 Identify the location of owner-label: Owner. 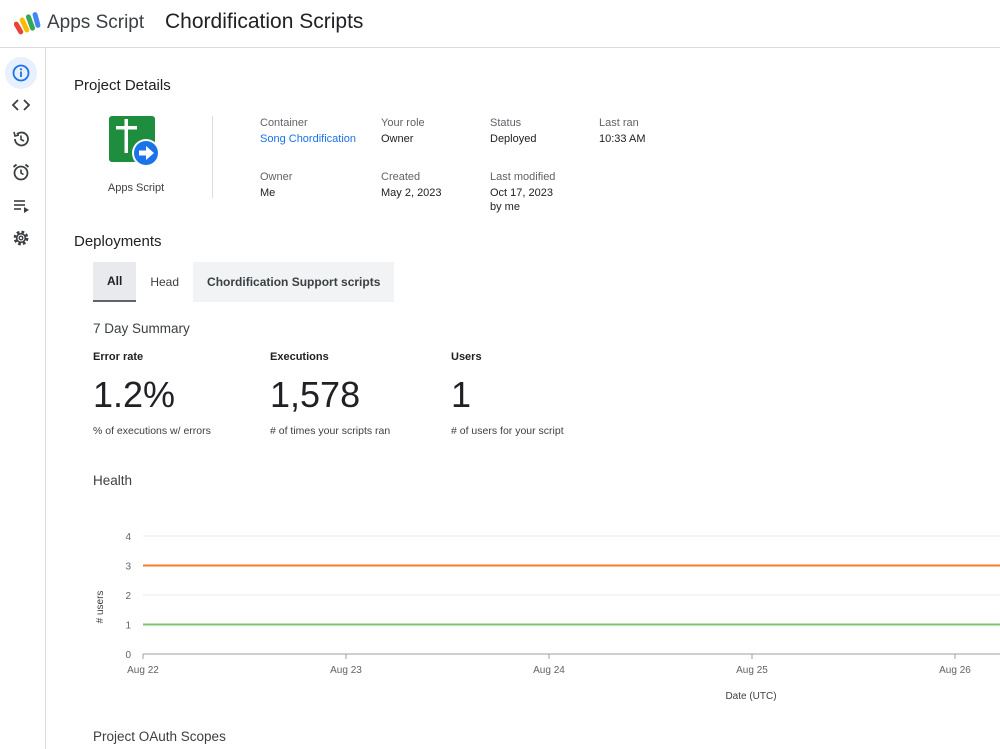
(276, 177).